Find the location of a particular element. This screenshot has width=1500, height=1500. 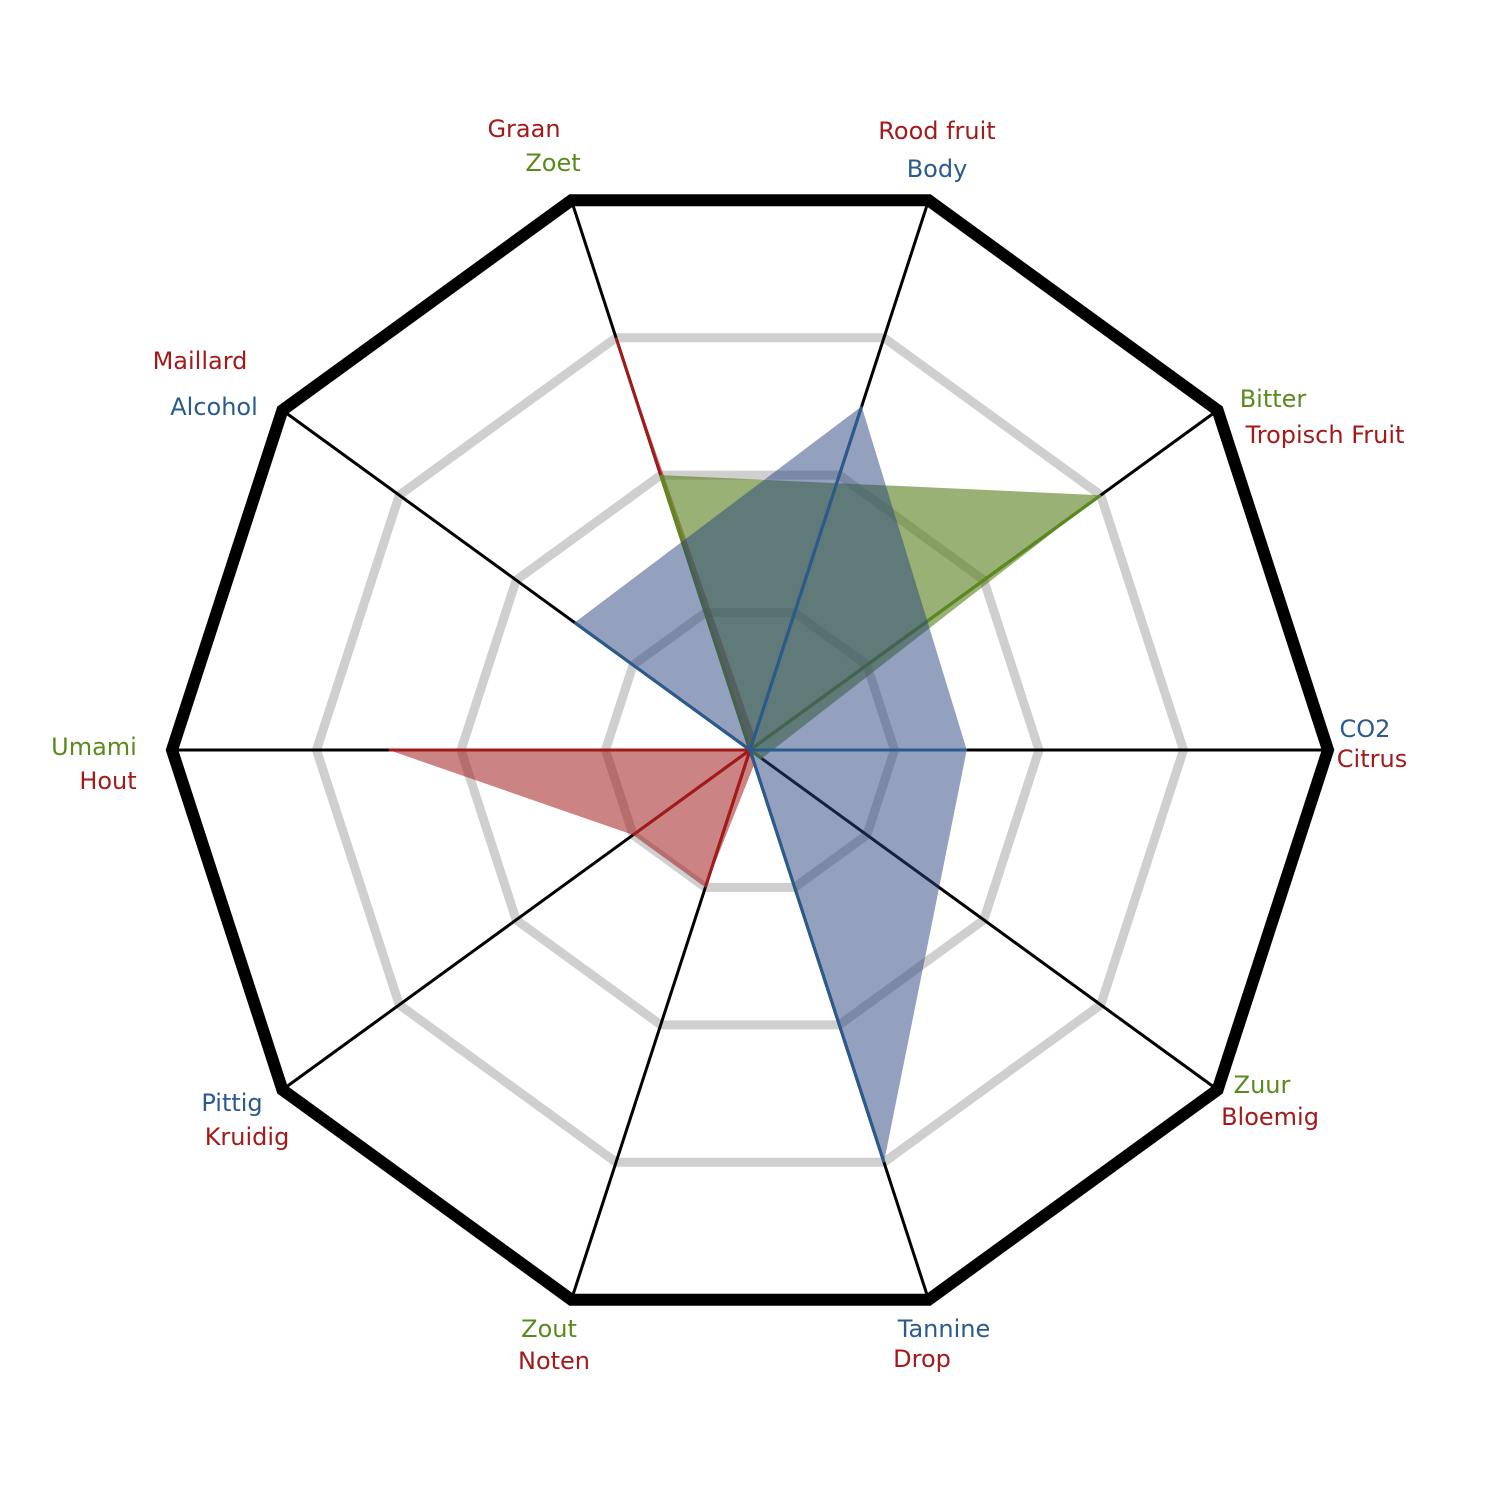

axis-label: CO2 is located at coordinates (1365, 729).